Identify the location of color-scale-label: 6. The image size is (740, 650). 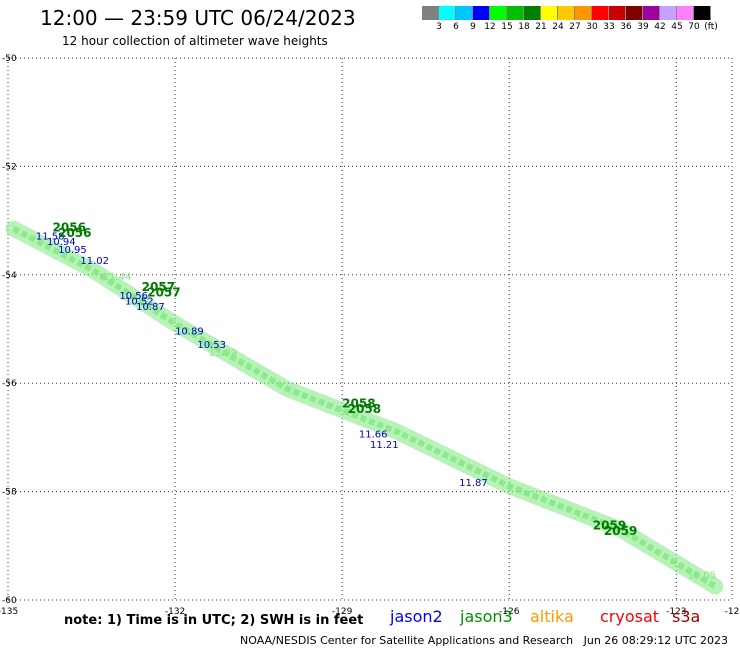
(456, 27).